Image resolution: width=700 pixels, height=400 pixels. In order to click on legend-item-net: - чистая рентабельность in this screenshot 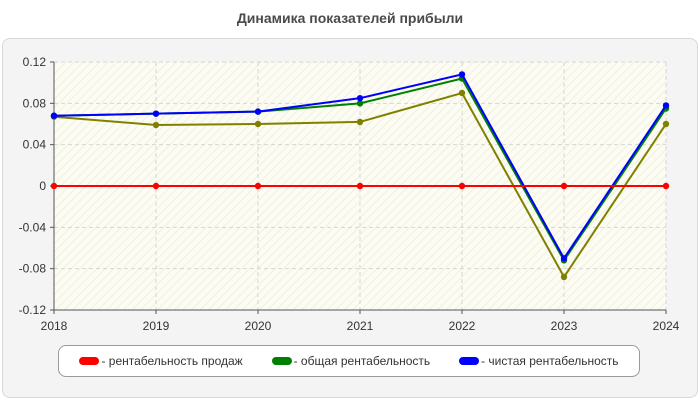, I will do `click(539, 361)`.